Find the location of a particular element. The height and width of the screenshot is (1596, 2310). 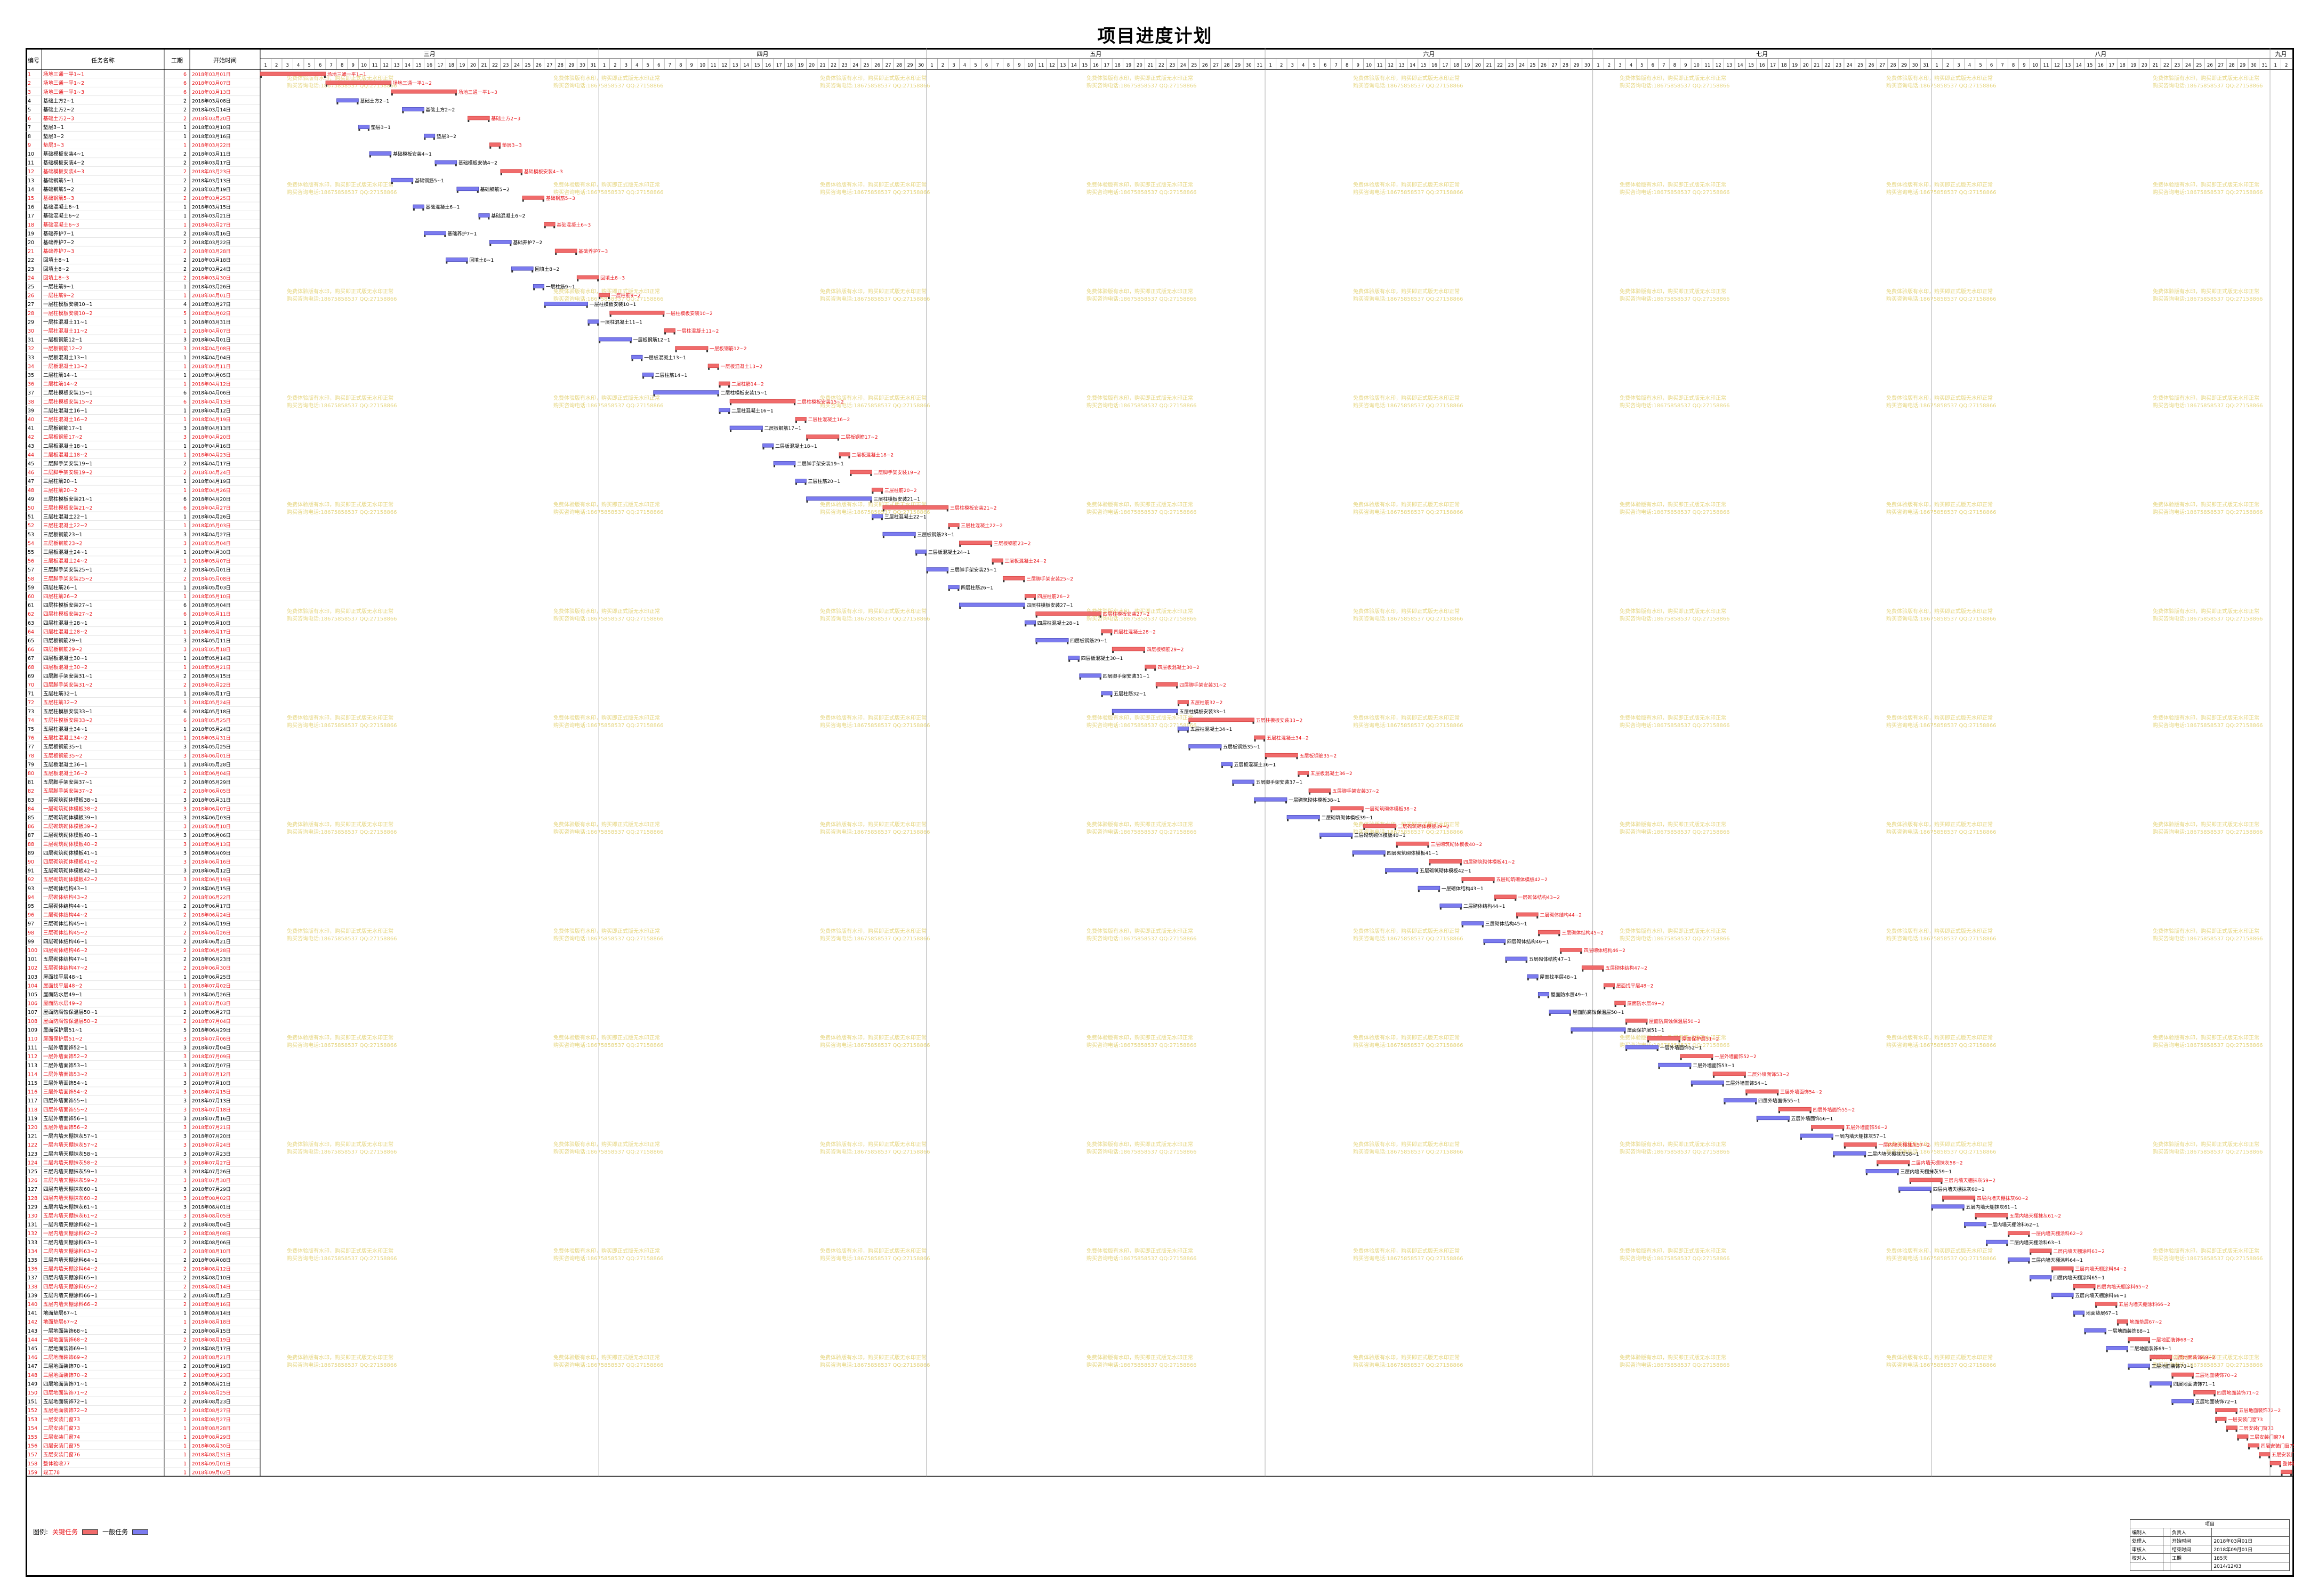

task-bar-label: 一层地面装饰68~1 is located at coordinates (2129, 1331).